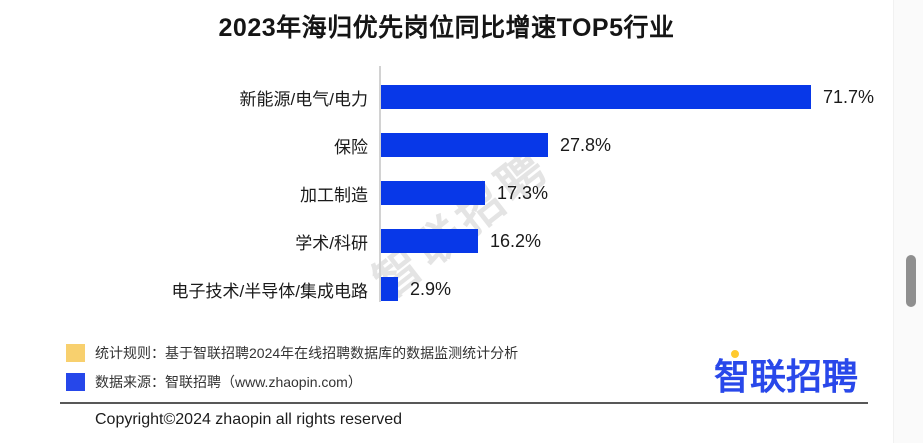 This screenshot has width=923, height=443. I want to click on chart-row: 电子技术/半导体/集成电路 2.9%, so click(440, 289).